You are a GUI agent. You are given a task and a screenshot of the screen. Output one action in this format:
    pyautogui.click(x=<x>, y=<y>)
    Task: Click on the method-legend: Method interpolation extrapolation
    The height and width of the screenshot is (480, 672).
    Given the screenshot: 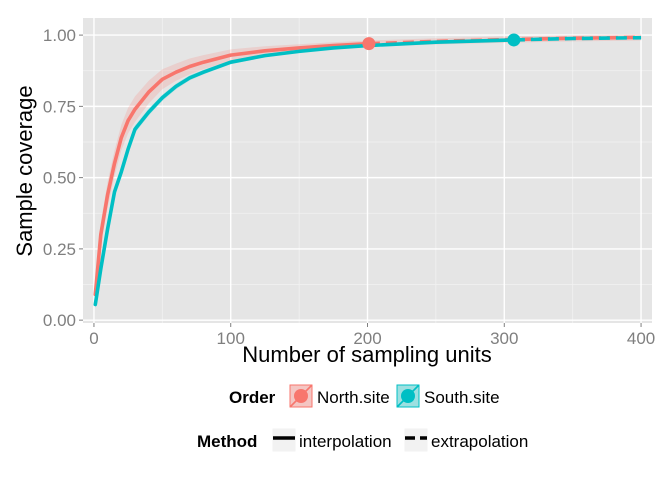 What is the action you would take?
    pyautogui.click(x=362, y=440)
    